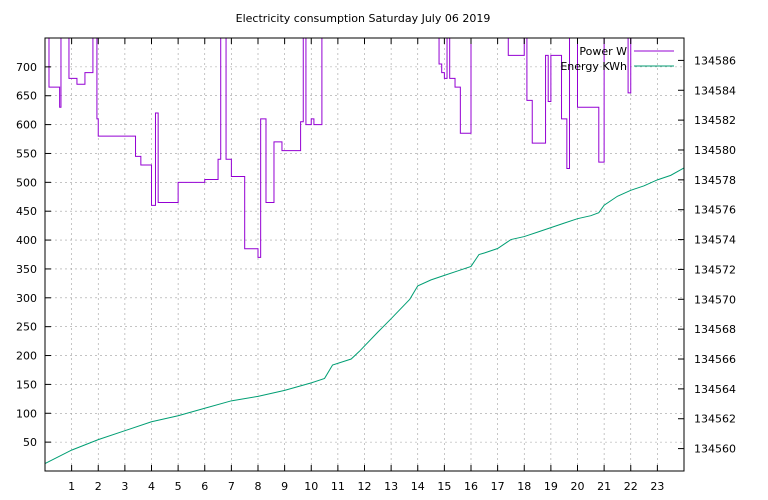 This screenshot has height=500, width=768. Describe the element at coordinates (715, 150) in the screenshot. I see `y2-tick-label: 134580` at that location.